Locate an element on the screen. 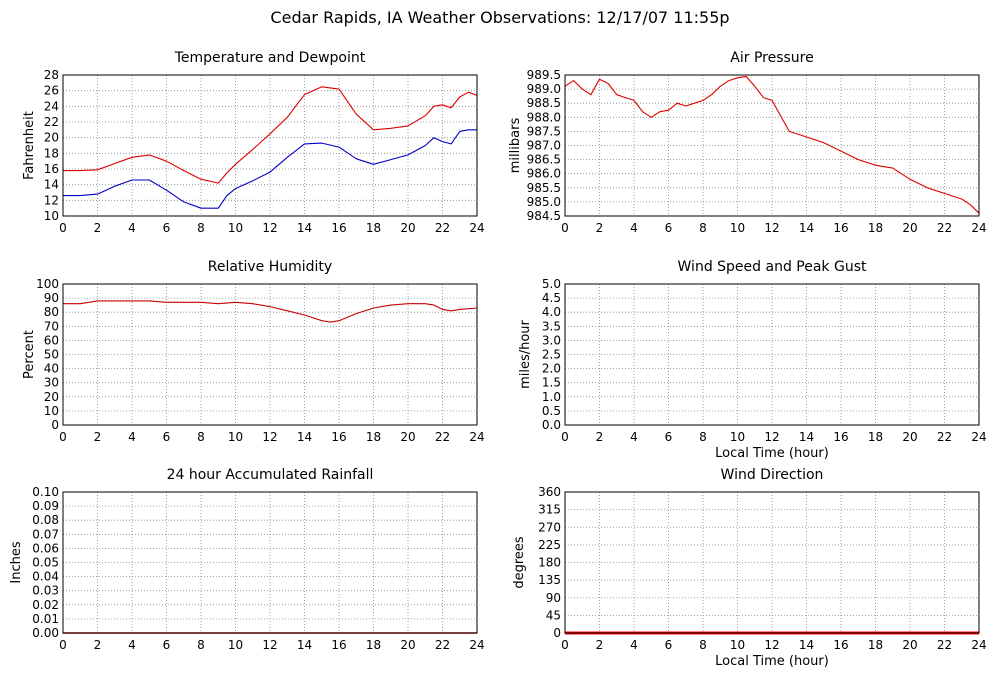 The width and height of the screenshot is (1000, 680). winddir-ylabel: degrees is located at coordinates (519, 562).